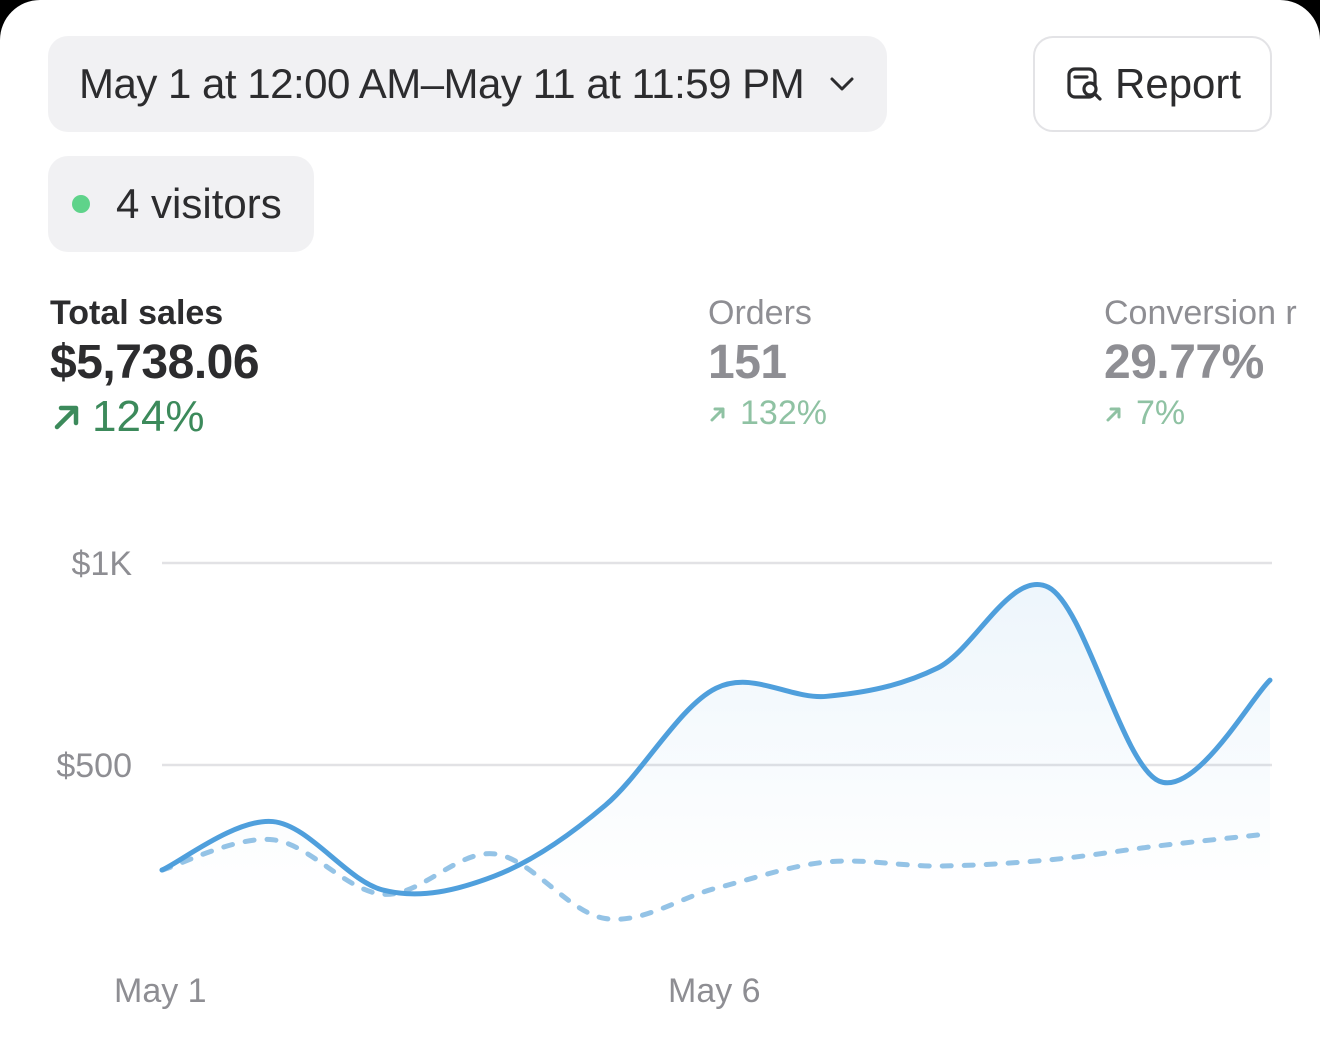  I want to click on live-visitors-badge: 4 visitors, so click(181, 204).